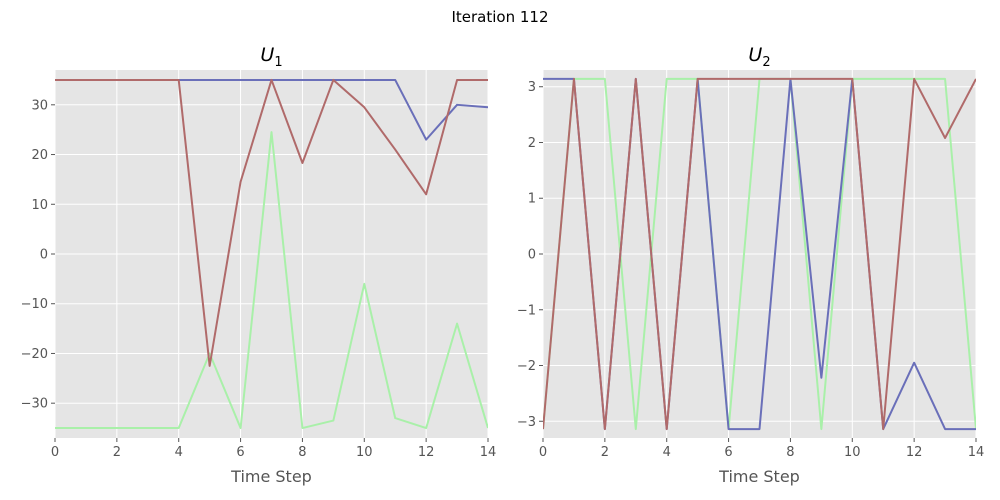 The image size is (1000, 500). Describe the element at coordinates (766, 62) in the screenshot. I see `subplot-title-subscript: 2` at that location.